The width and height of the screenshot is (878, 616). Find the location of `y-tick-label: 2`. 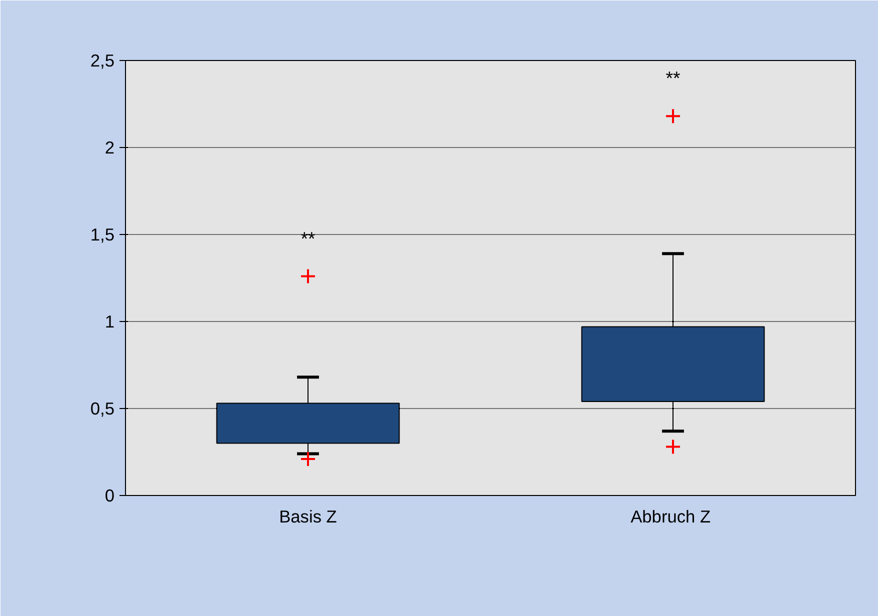

y-tick-label: 2 is located at coordinates (109, 148).